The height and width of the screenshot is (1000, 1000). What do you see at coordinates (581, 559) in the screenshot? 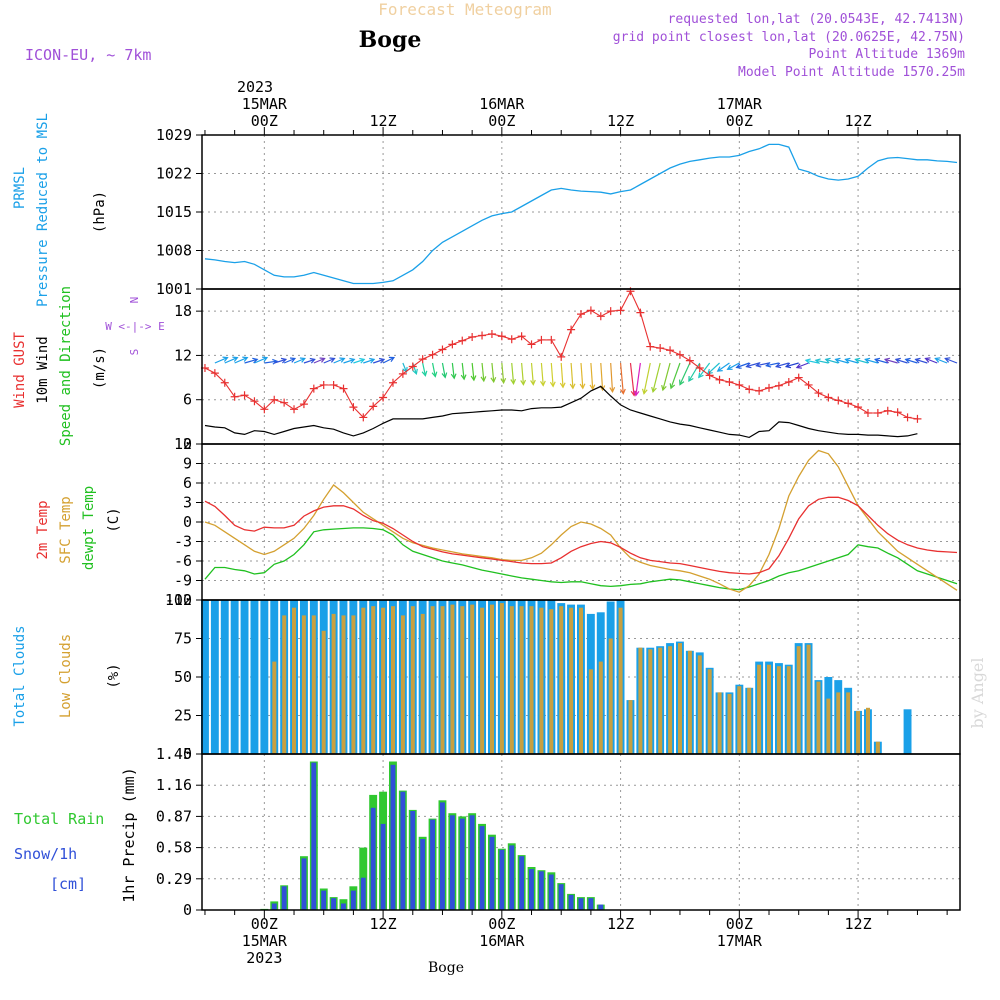
I see `dewpt-line` at bounding box center [581, 559].